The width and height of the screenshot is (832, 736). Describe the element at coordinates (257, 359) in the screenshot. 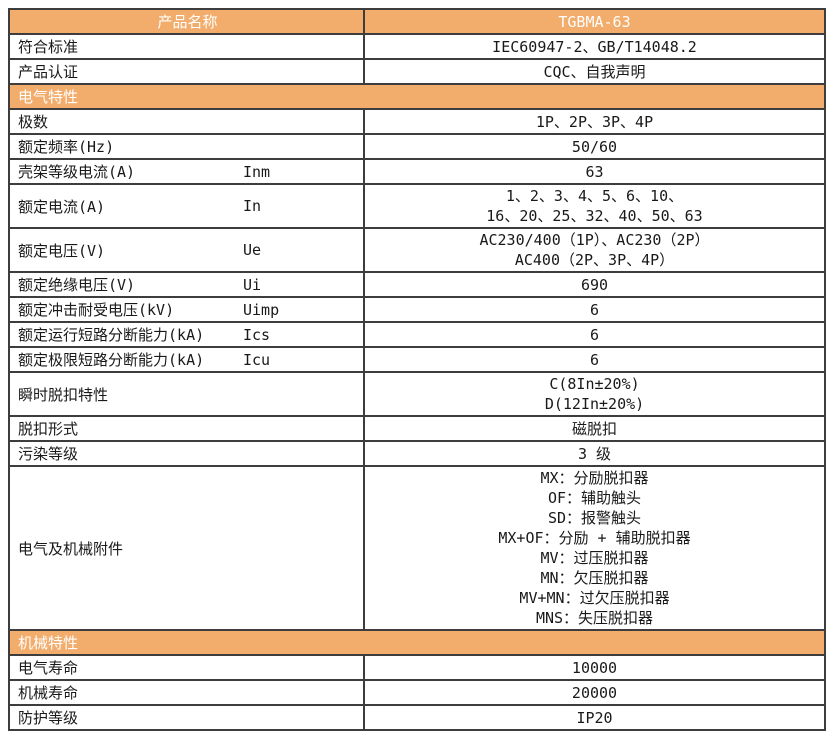

I see `row-symbol: Icu` at that location.